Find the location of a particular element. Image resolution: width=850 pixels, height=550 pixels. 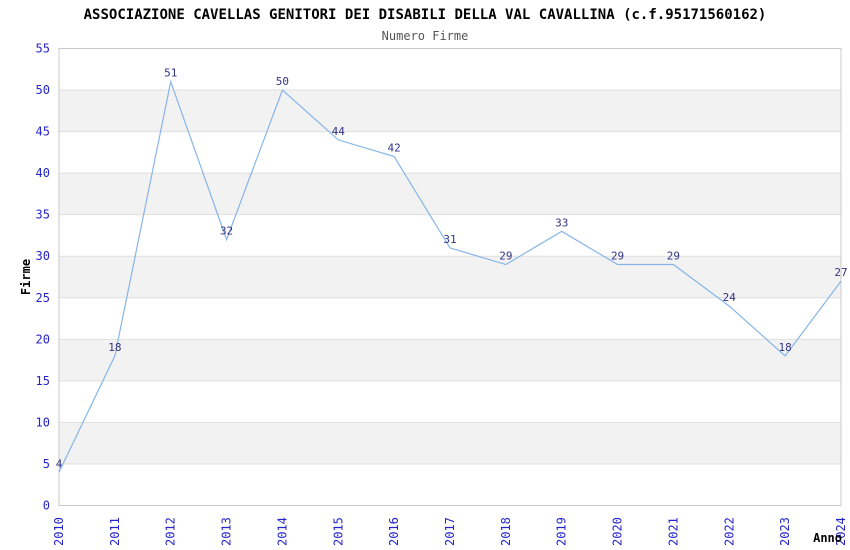

x-tick-label: 2021 is located at coordinates (673, 531).